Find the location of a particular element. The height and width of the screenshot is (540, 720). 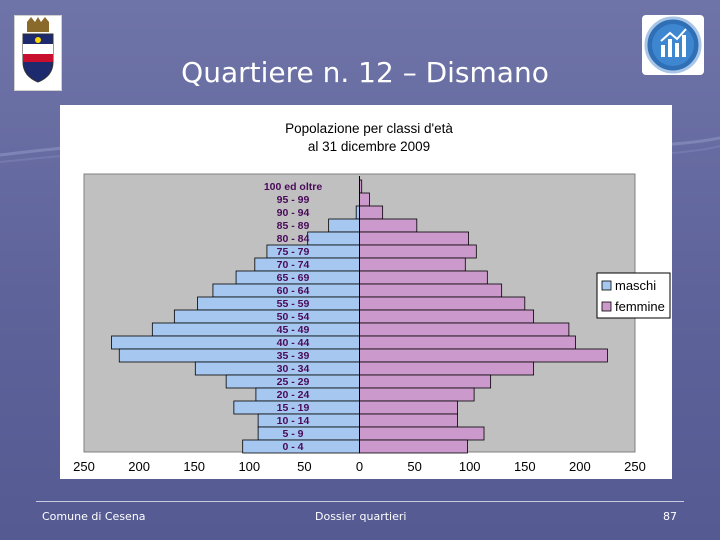

chart-title-line2: al 31 dicembre 2009 is located at coordinates (369, 146).